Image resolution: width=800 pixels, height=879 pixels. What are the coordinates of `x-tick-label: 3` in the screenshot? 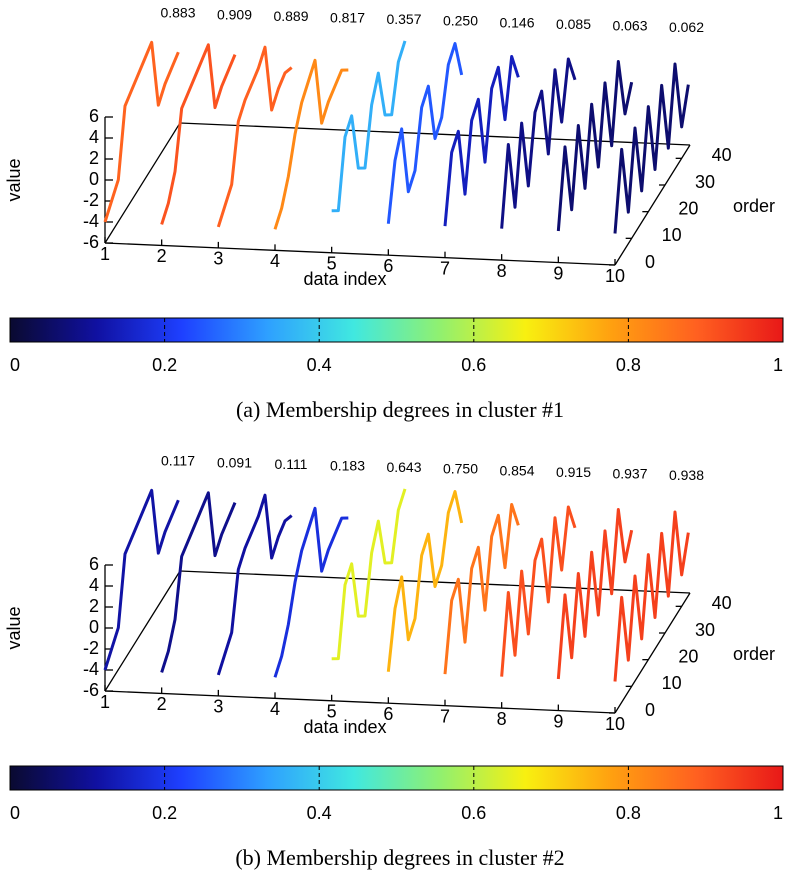 It's located at (218, 259).